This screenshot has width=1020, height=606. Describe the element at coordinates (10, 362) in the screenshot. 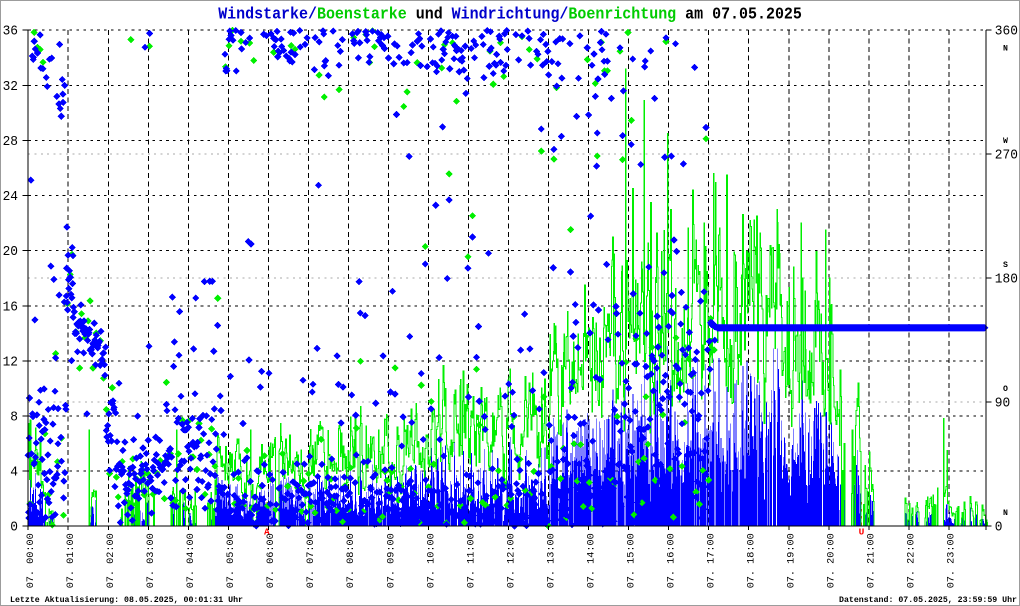

I see `svg-text: 12` at that location.